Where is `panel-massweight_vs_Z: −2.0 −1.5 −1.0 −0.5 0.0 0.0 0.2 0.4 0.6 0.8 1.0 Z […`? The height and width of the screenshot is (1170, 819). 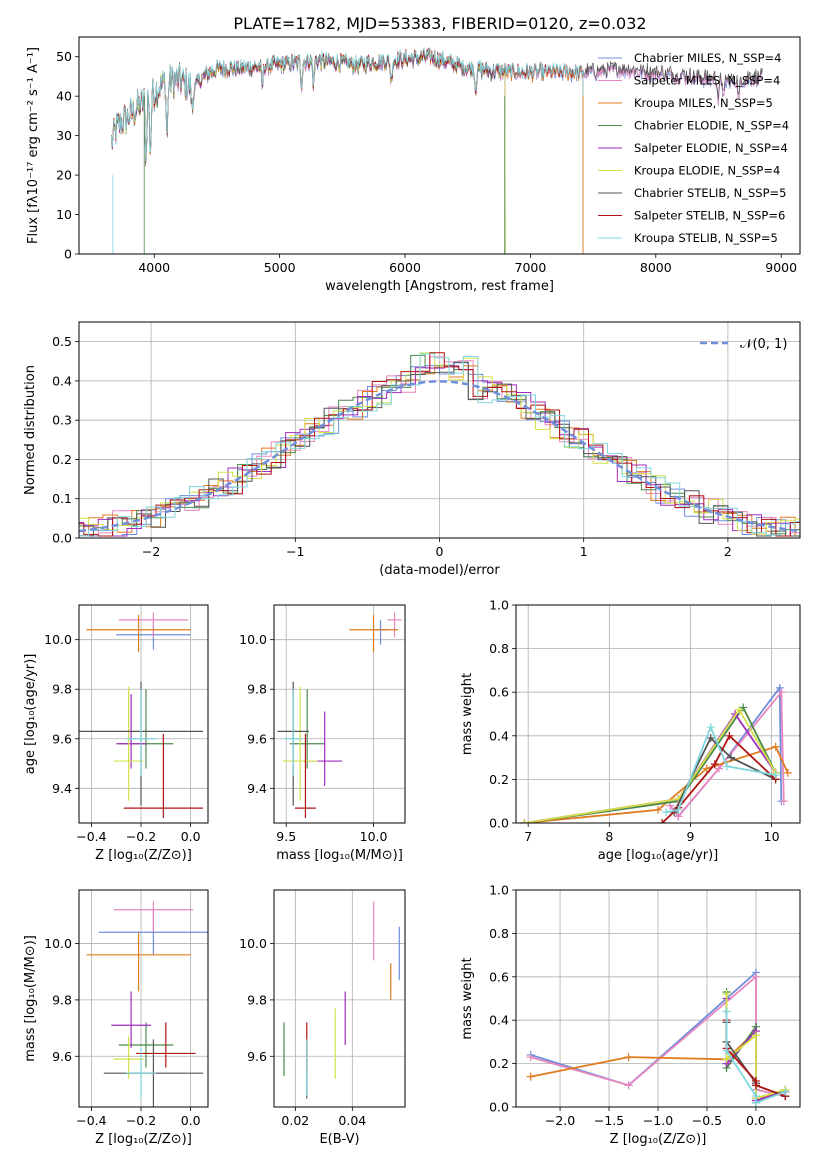 panel-massweight_vs_Z: −2.0 −1.5 −1.0 −0.5 0.0 0.0 0.2 0.4 0.6 0.8 1.0 Z [… is located at coordinates (630, 1015).